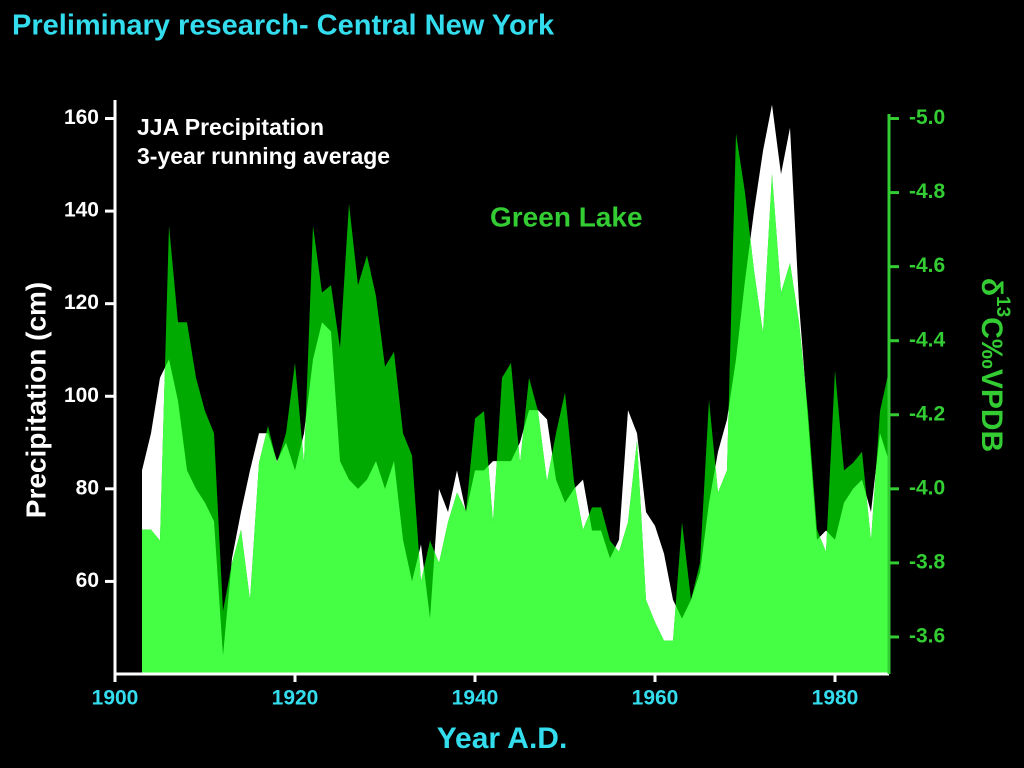  I want to click on y2-tick-label: -3.8, so click(927, 561).